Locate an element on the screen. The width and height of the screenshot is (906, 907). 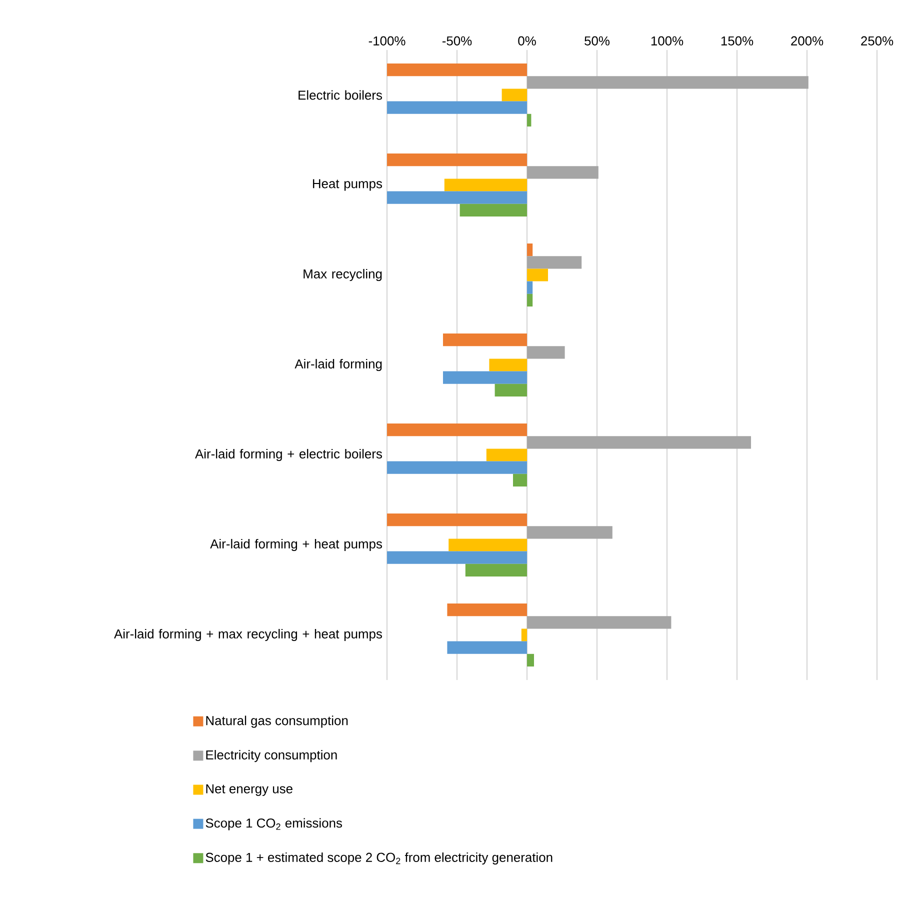
x-tick-label: 250% is located at coordinates (877, 41).